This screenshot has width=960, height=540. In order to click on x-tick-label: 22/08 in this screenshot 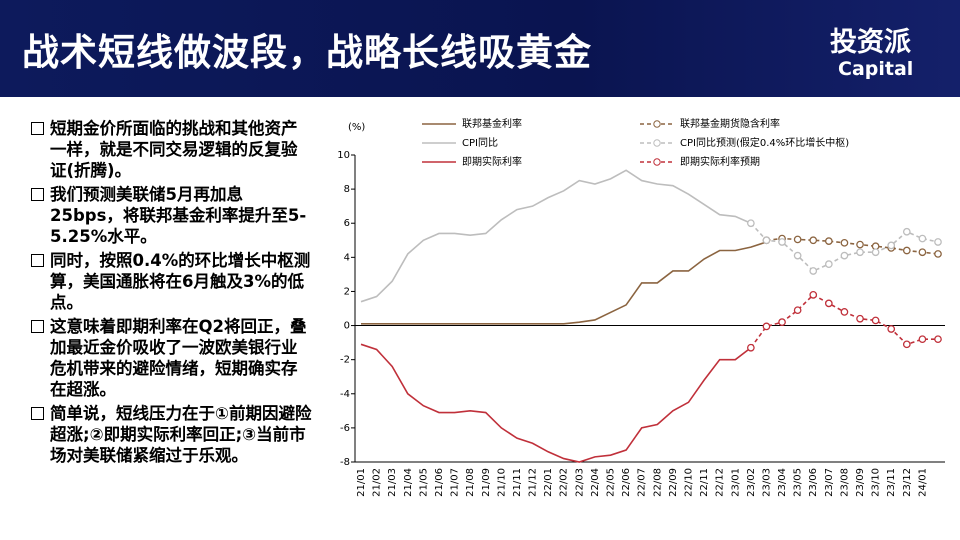, I will do `click(657, 482)`.